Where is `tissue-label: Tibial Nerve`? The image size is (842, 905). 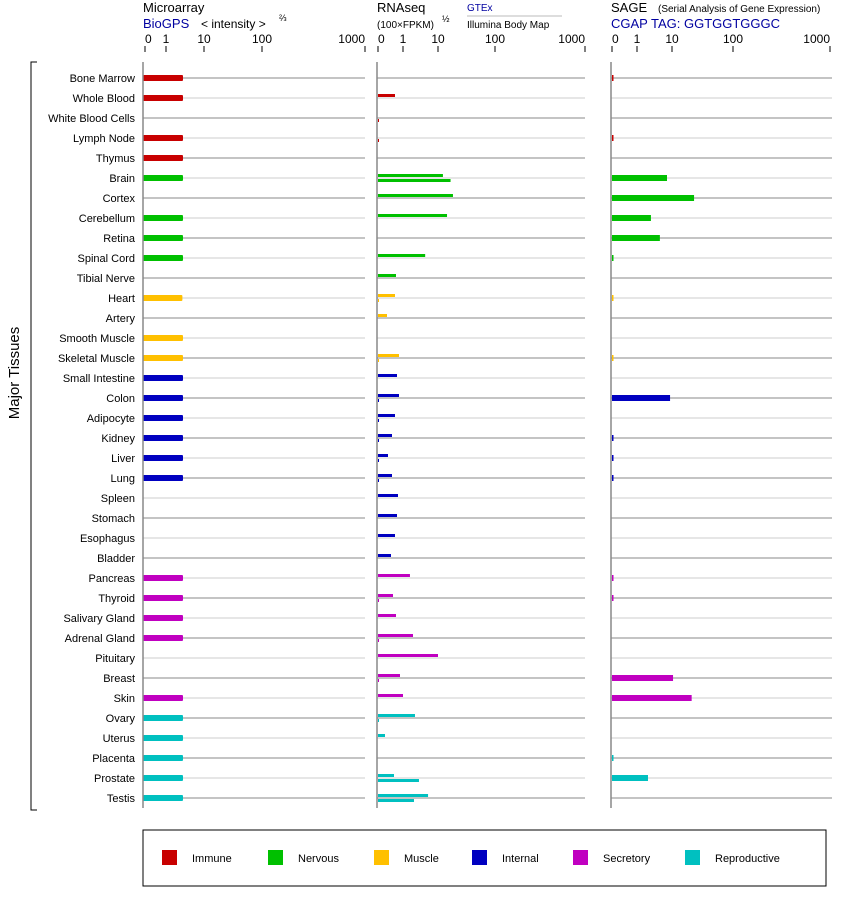
tissue-label: Tibial Nerve is located at coordinates (106, 279).